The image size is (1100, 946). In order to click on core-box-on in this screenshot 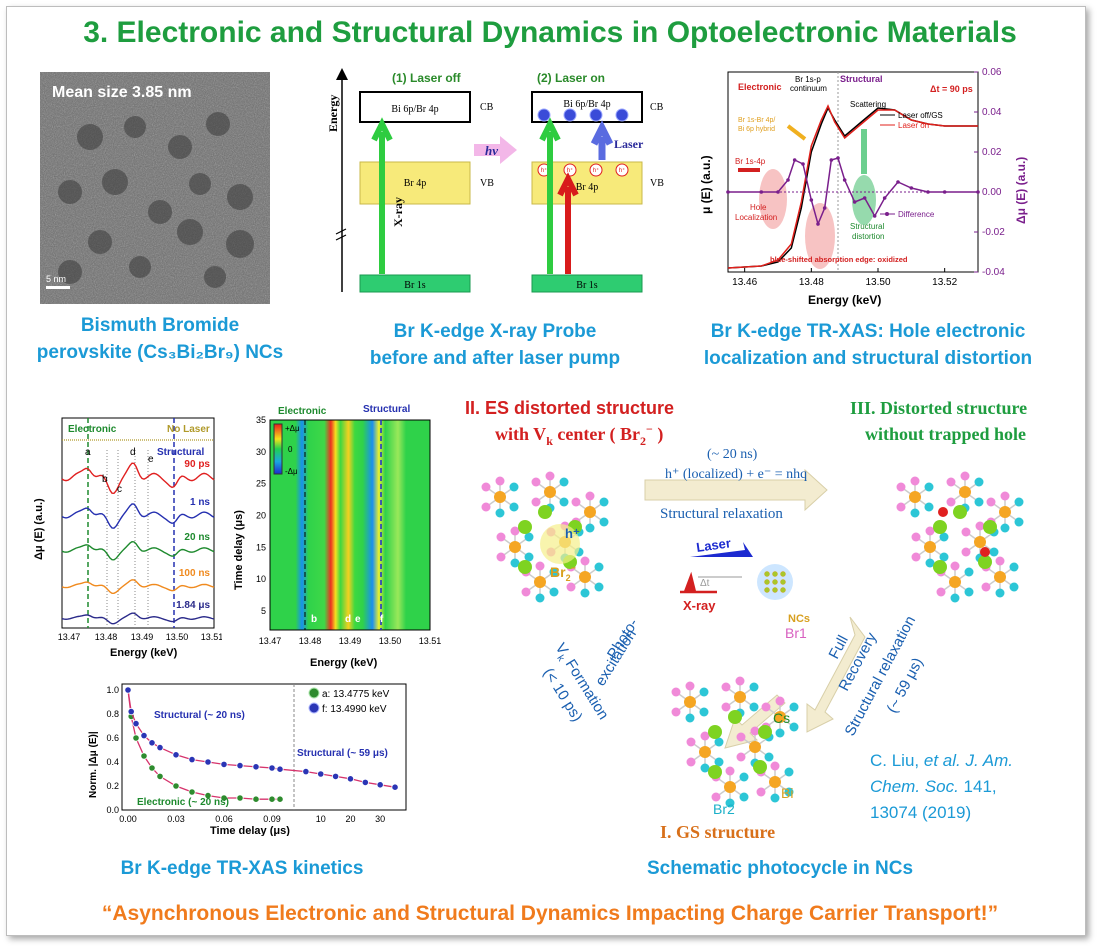, I will do `click(587, 283)`.